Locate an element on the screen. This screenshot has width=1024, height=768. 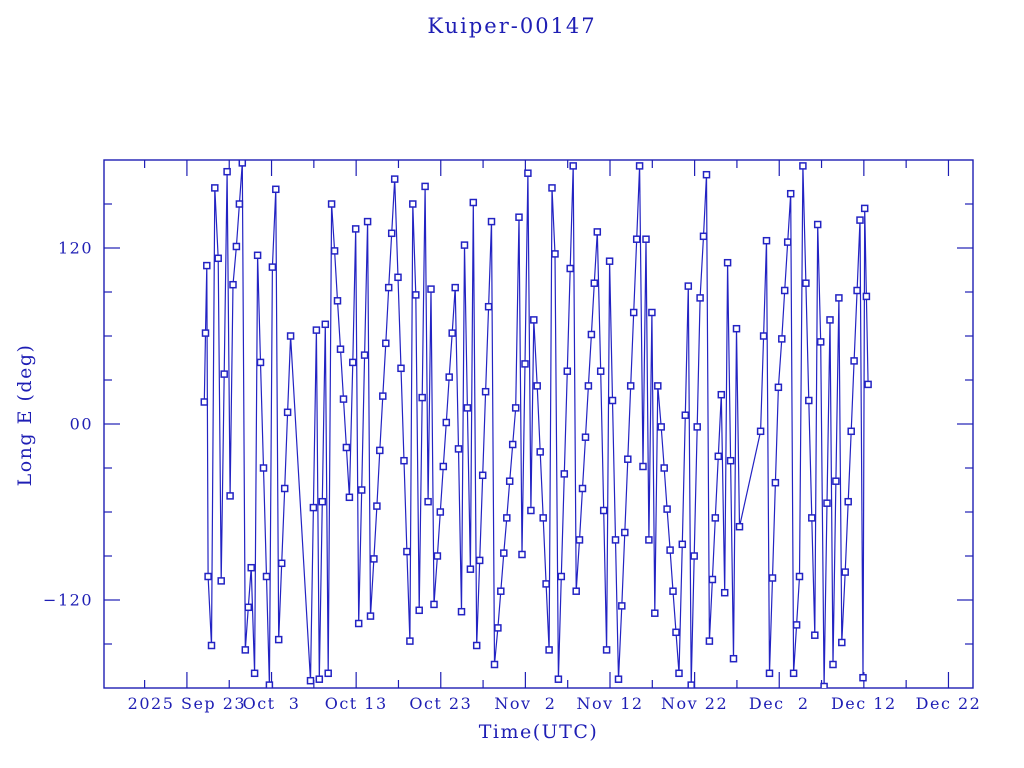
y-tick-label-0: 120 is located at coordinates (75, 248).